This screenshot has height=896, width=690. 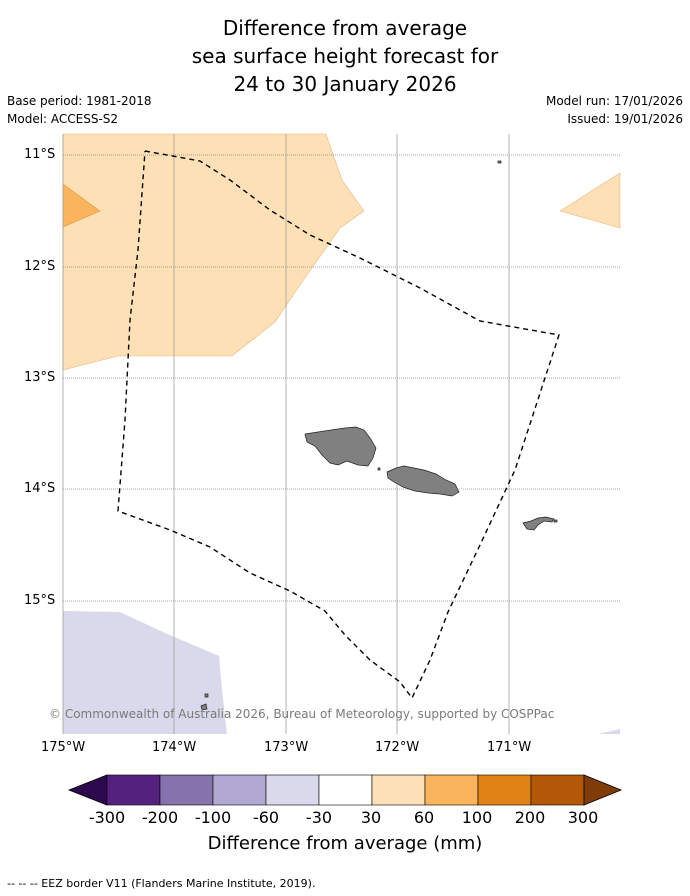 What do you see at coordinates (499, 162) in the screenshot?
I see `small-islet-north` at bounding box center [499, 162].